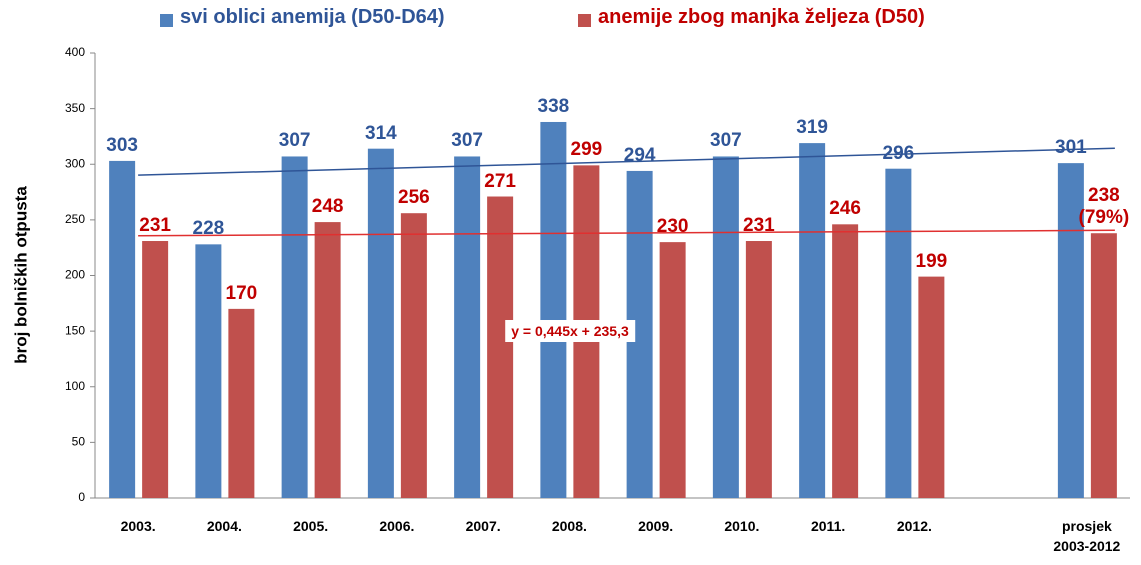  Describe the element at coordinates (500, 181) in the screenshot. I see `data-label: 271` at that location.